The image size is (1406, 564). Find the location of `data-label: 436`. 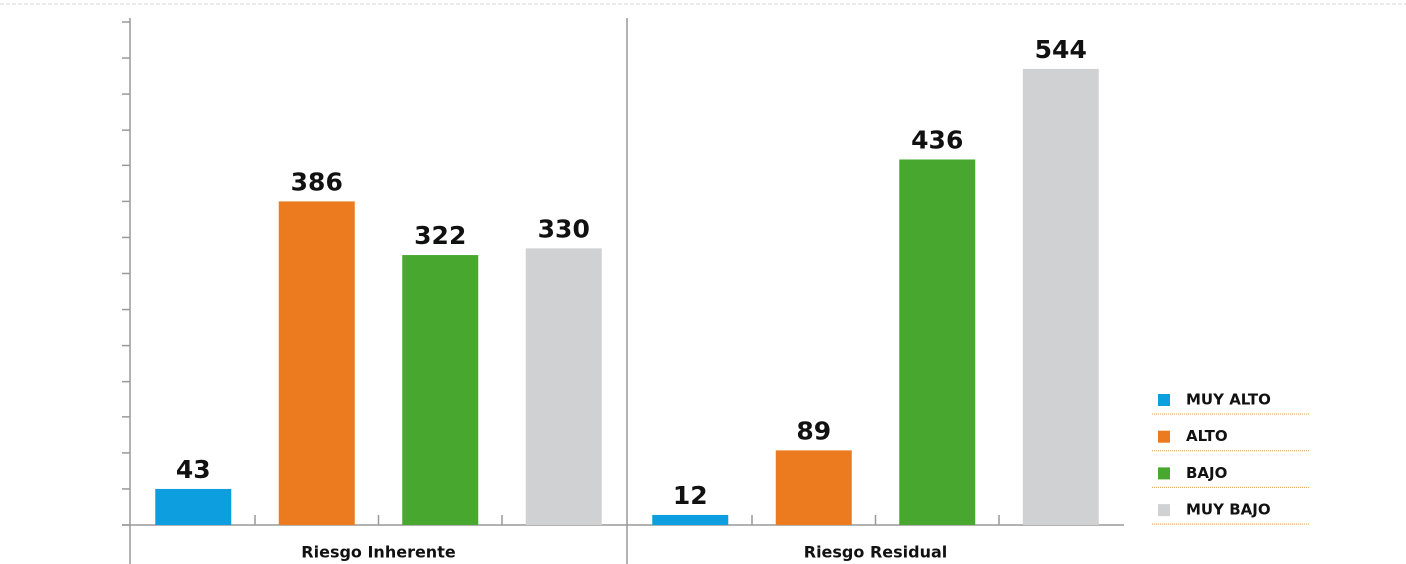

data-label: 436 is located at coordinates (937, 139).